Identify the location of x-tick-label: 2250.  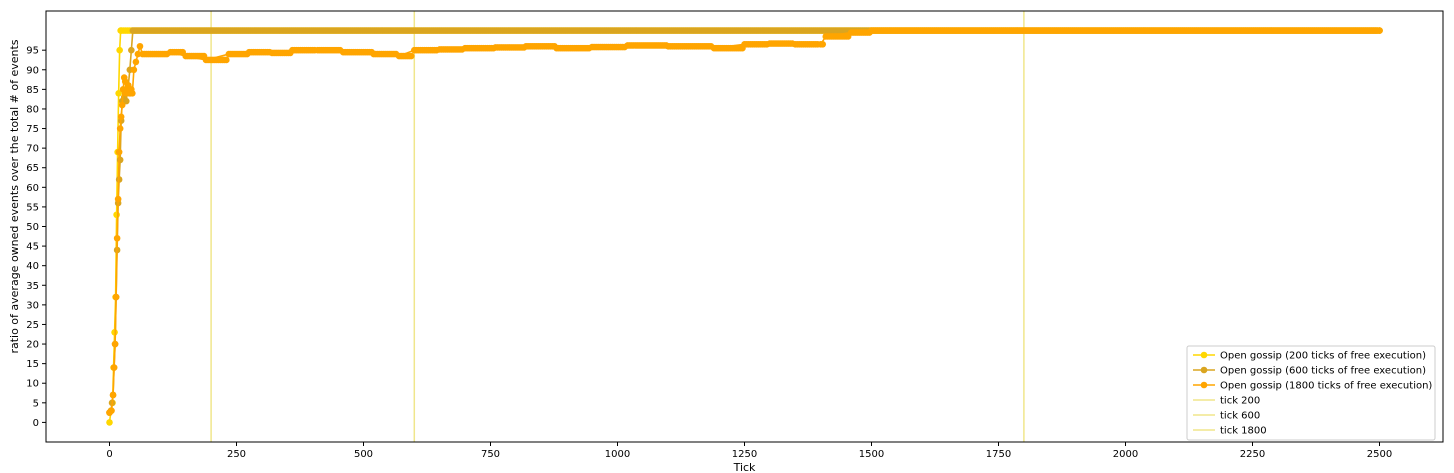
(1252, 454).